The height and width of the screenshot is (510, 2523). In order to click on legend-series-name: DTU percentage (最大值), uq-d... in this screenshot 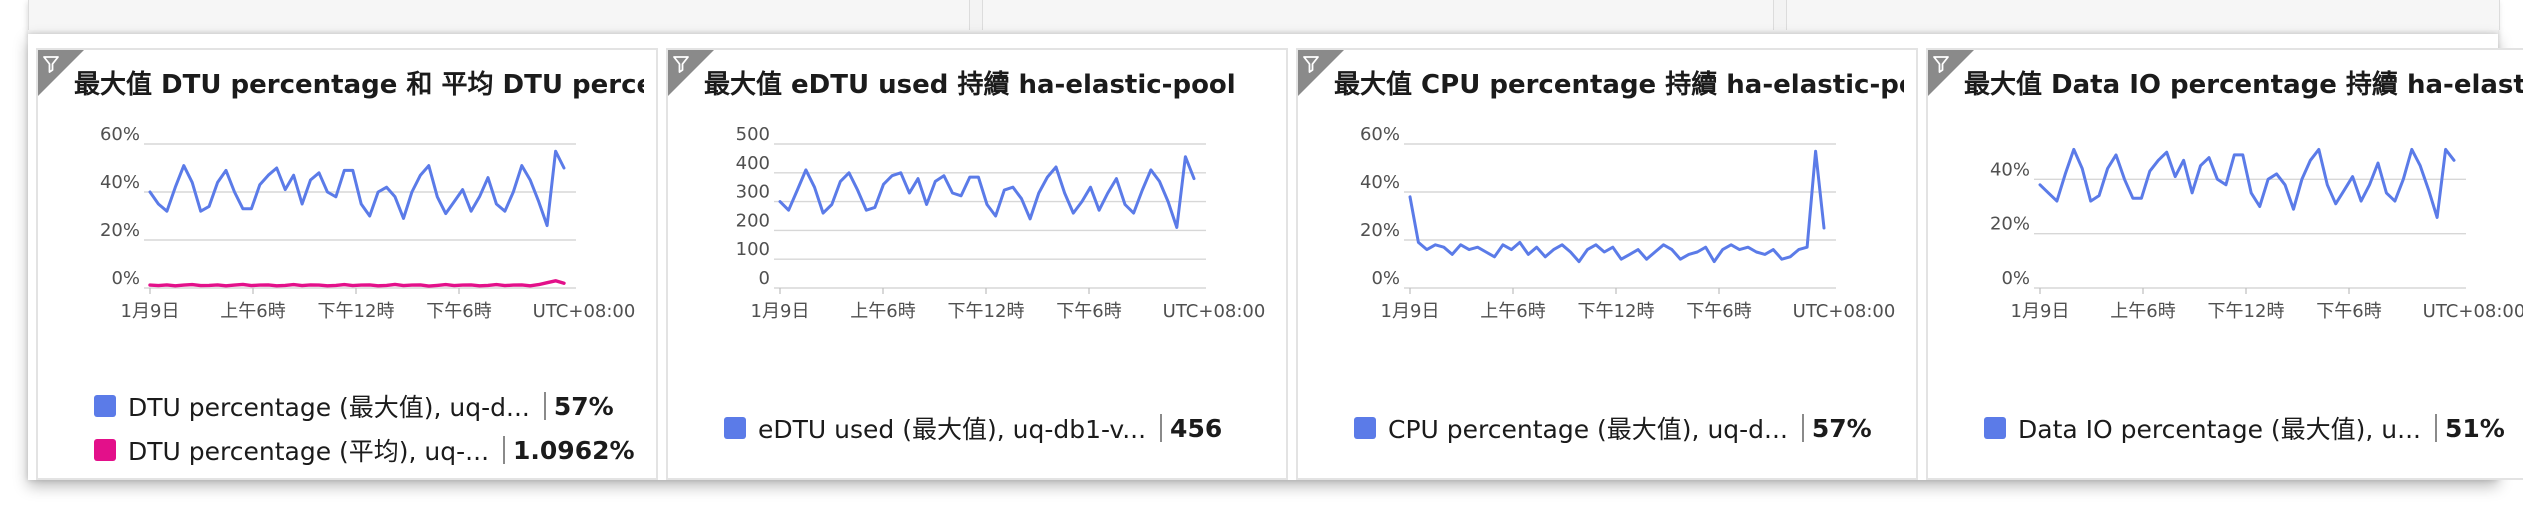, I will do `click(329, 407)`.